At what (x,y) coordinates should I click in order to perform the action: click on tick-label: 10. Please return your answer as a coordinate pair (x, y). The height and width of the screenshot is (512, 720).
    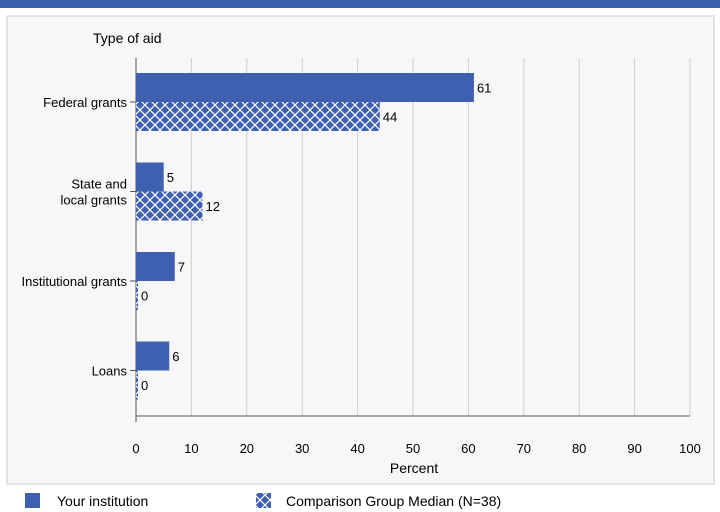
    Looking at the image, I should click on (191, 448).